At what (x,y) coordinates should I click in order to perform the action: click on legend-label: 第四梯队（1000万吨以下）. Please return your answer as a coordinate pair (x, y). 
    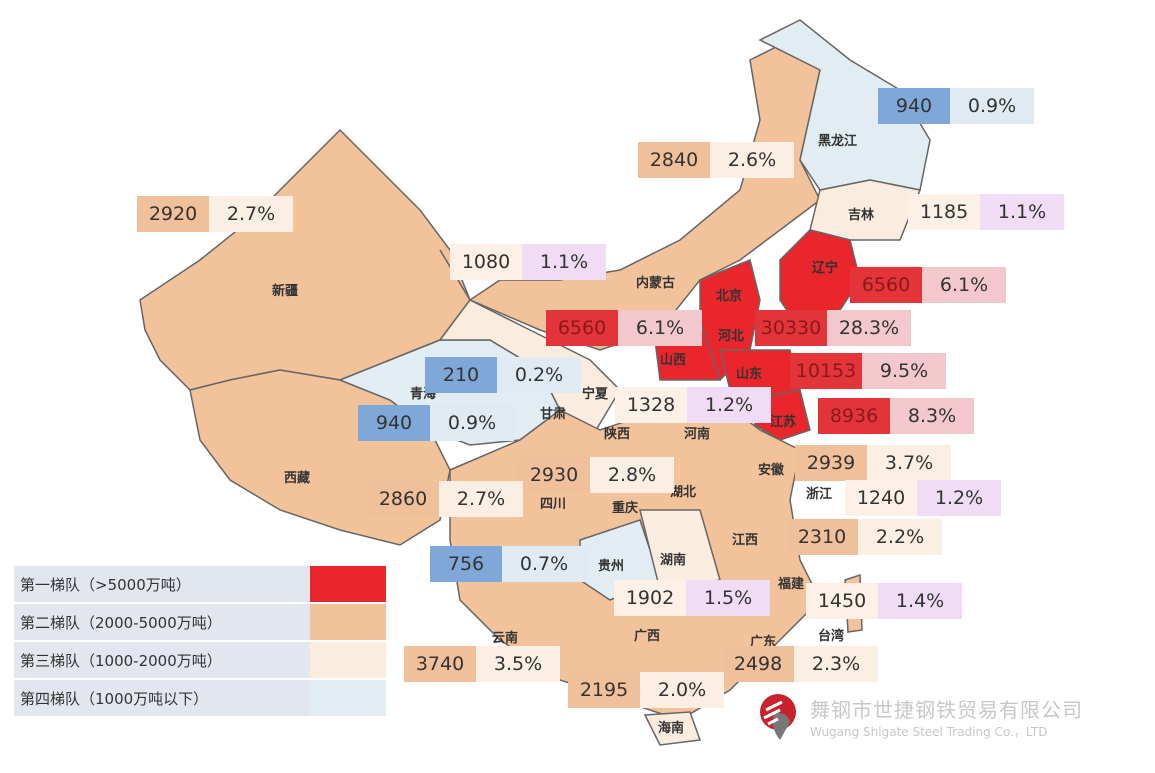
    Looking at the image, I should click on (162, 698).